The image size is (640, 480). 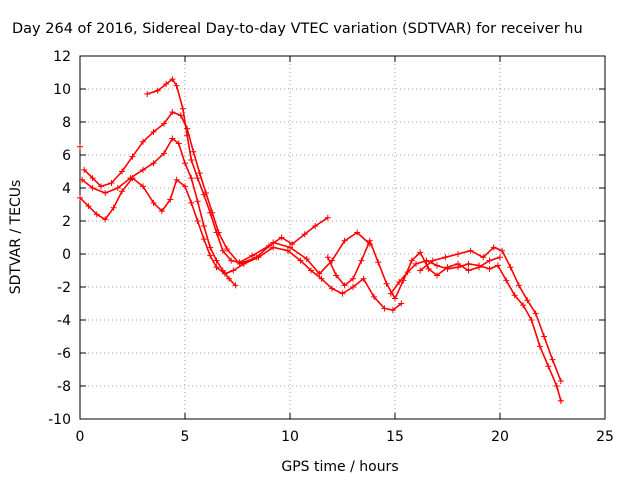 What do you see at coordinates (64, 354) in the screenshot?
I see `y-tick-label: -6` at bounding box center [64, 354].